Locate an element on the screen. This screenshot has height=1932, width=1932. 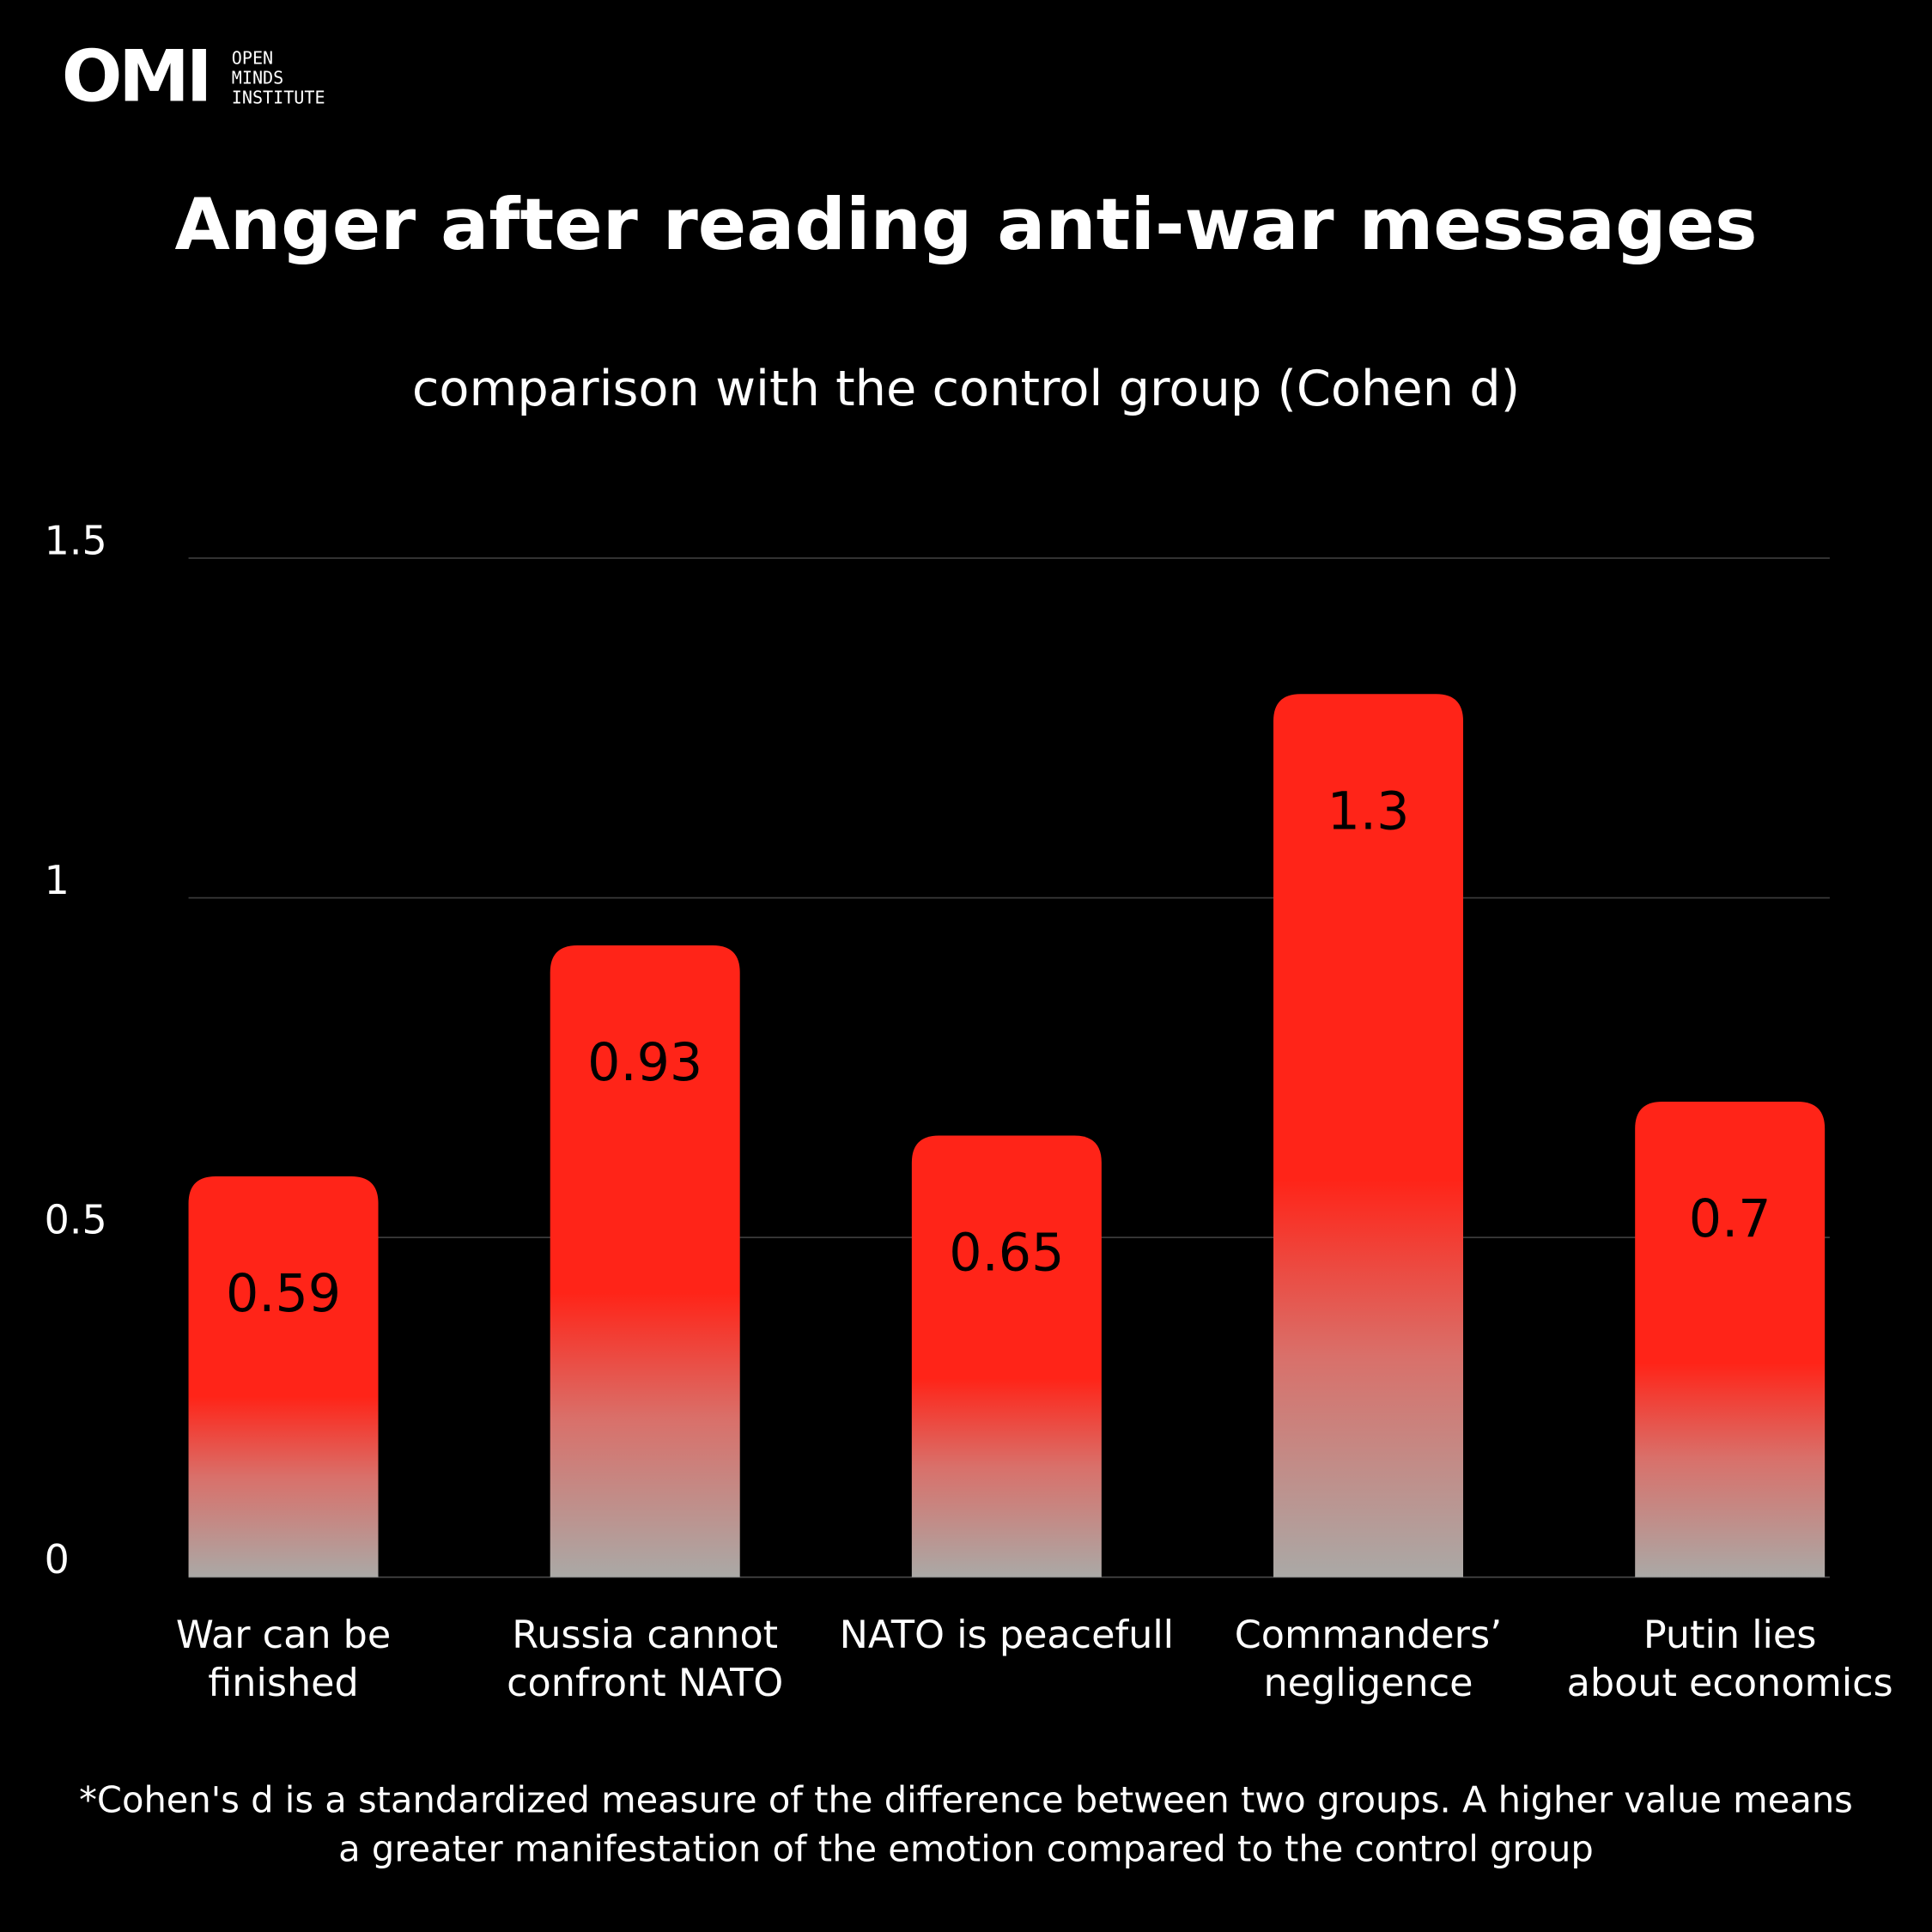
y-tick-label: 1.5 is located at coordinates (76, 540).